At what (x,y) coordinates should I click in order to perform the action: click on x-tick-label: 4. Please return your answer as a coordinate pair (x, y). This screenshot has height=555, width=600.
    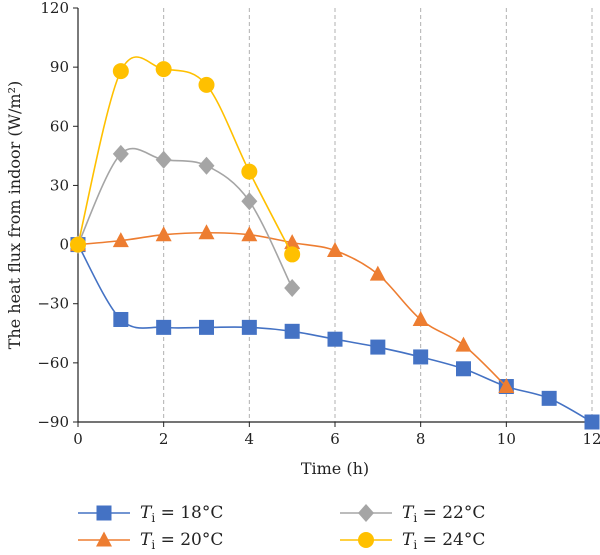
    Looking at the image, I should click on (250, 439).